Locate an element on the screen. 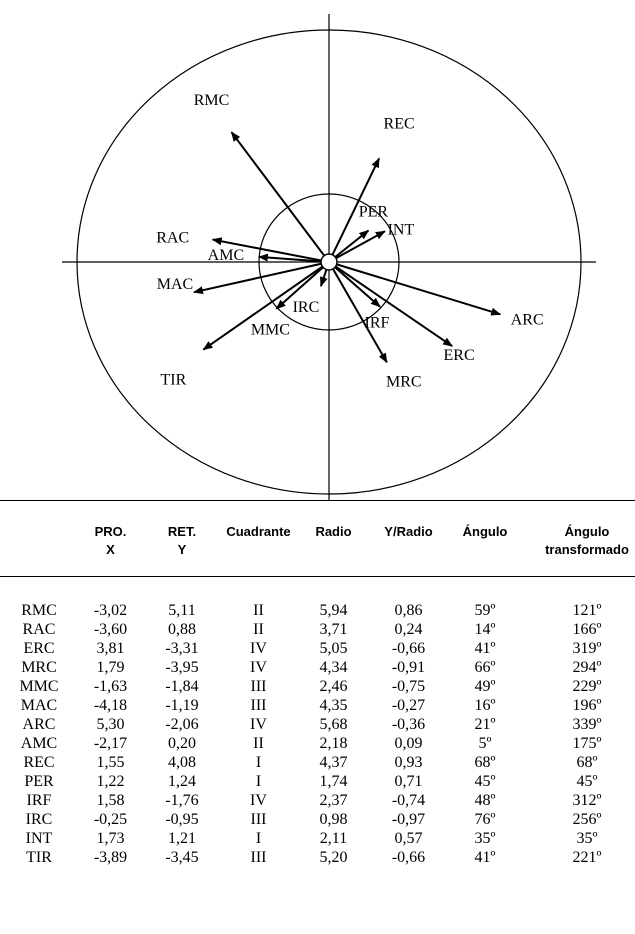 The width and height of the screenshot is (635, 934). table-cell: 1,74 is located at coordinates (333, 781).